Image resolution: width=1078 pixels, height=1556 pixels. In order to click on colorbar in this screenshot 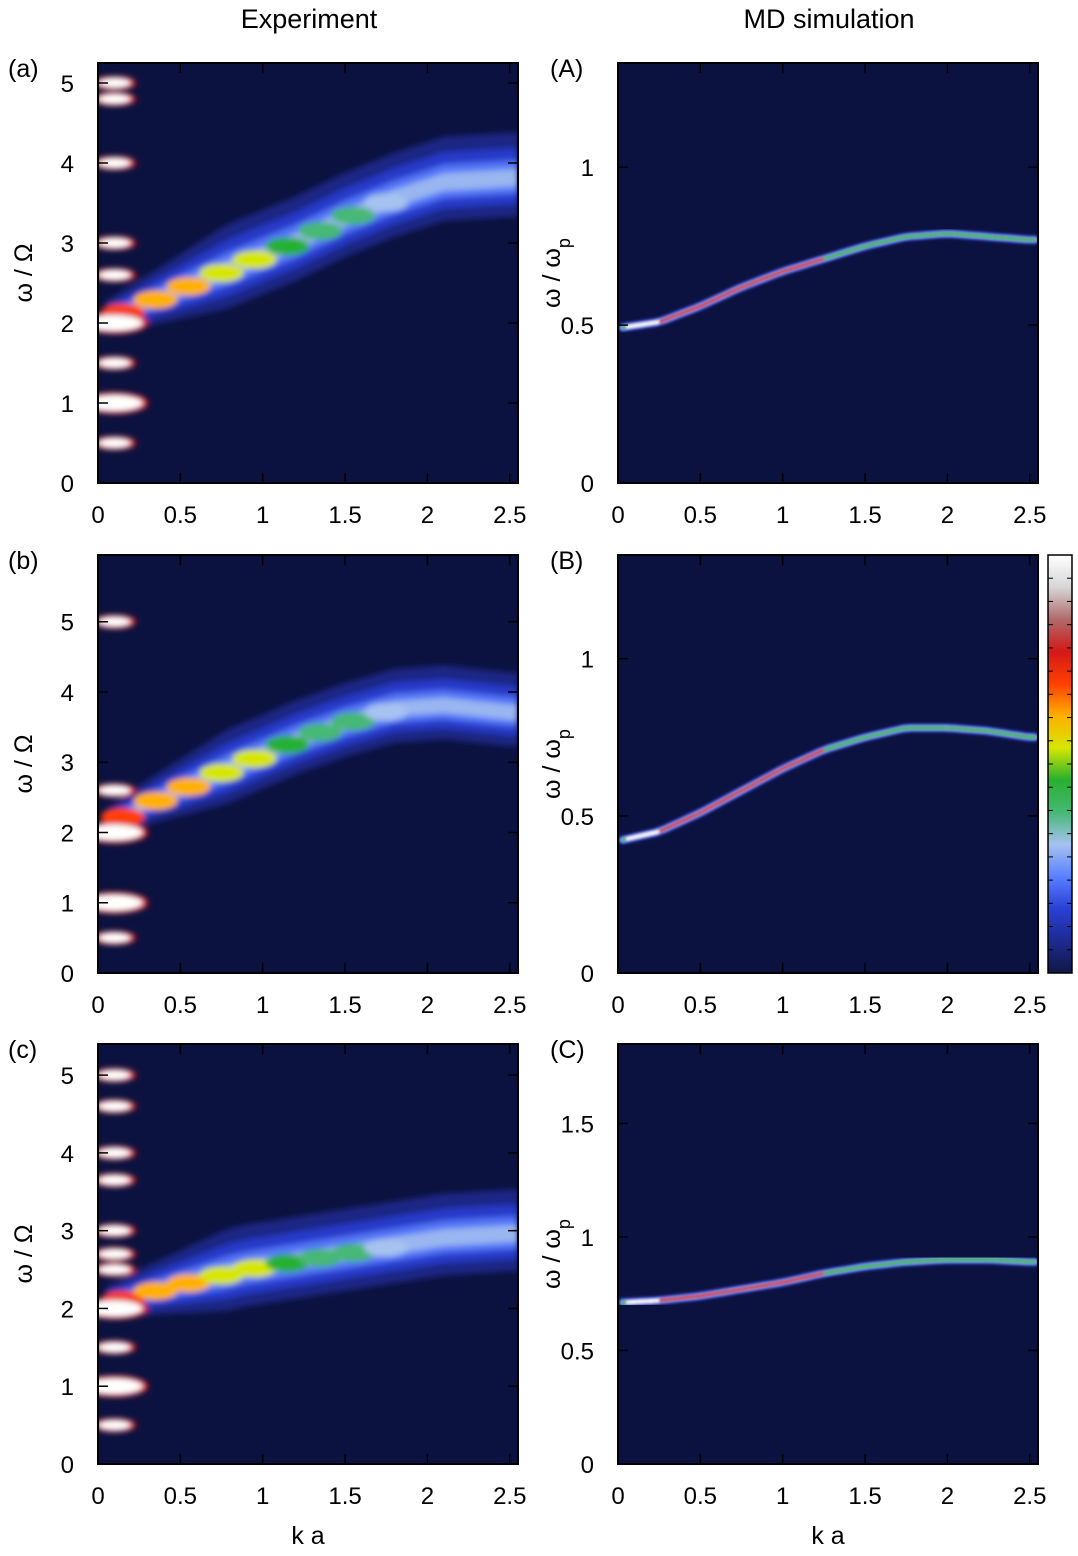, I will do `click(1060, 764)`.